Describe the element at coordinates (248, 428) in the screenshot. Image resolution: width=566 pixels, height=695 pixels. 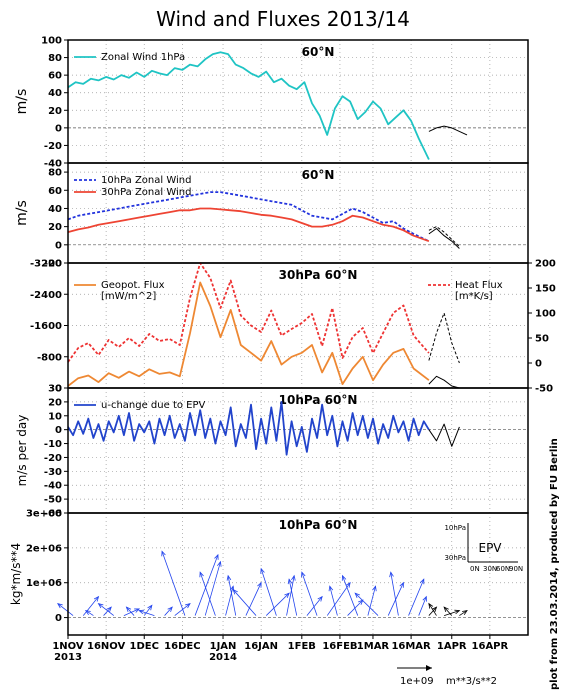
I see `series-u-change-due-to-epv` at that location.